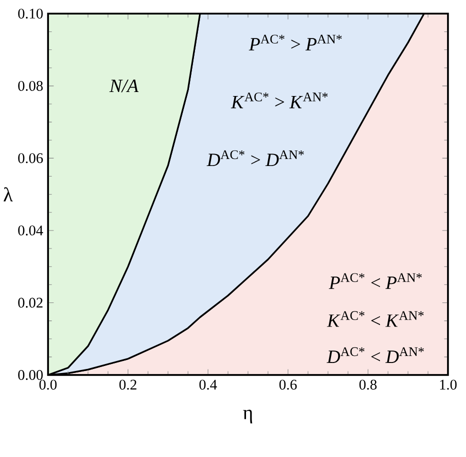  What do you see at coordinates (48, 385) in the screenshot?
I see `x-tick-label: 0.0` at bounding box center [48, 385].